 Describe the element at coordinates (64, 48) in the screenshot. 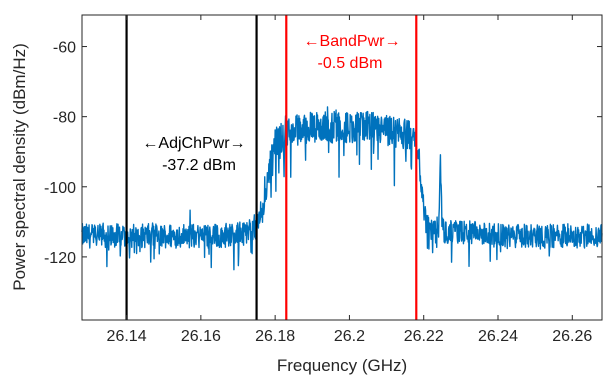

I see `y-tick-label: -60` at that location.